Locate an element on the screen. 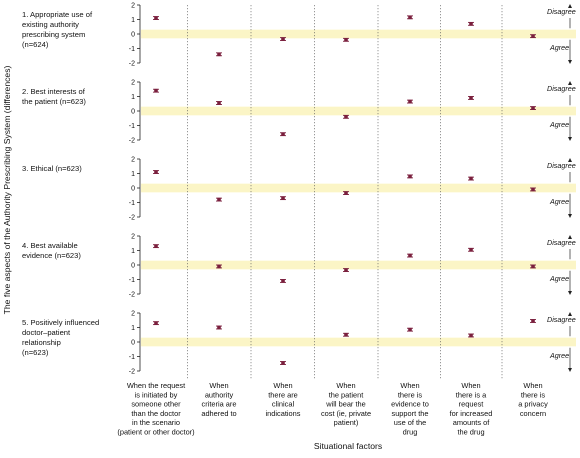  panel-label-line: the patient (n=623) is located at coordinates (54, 101).